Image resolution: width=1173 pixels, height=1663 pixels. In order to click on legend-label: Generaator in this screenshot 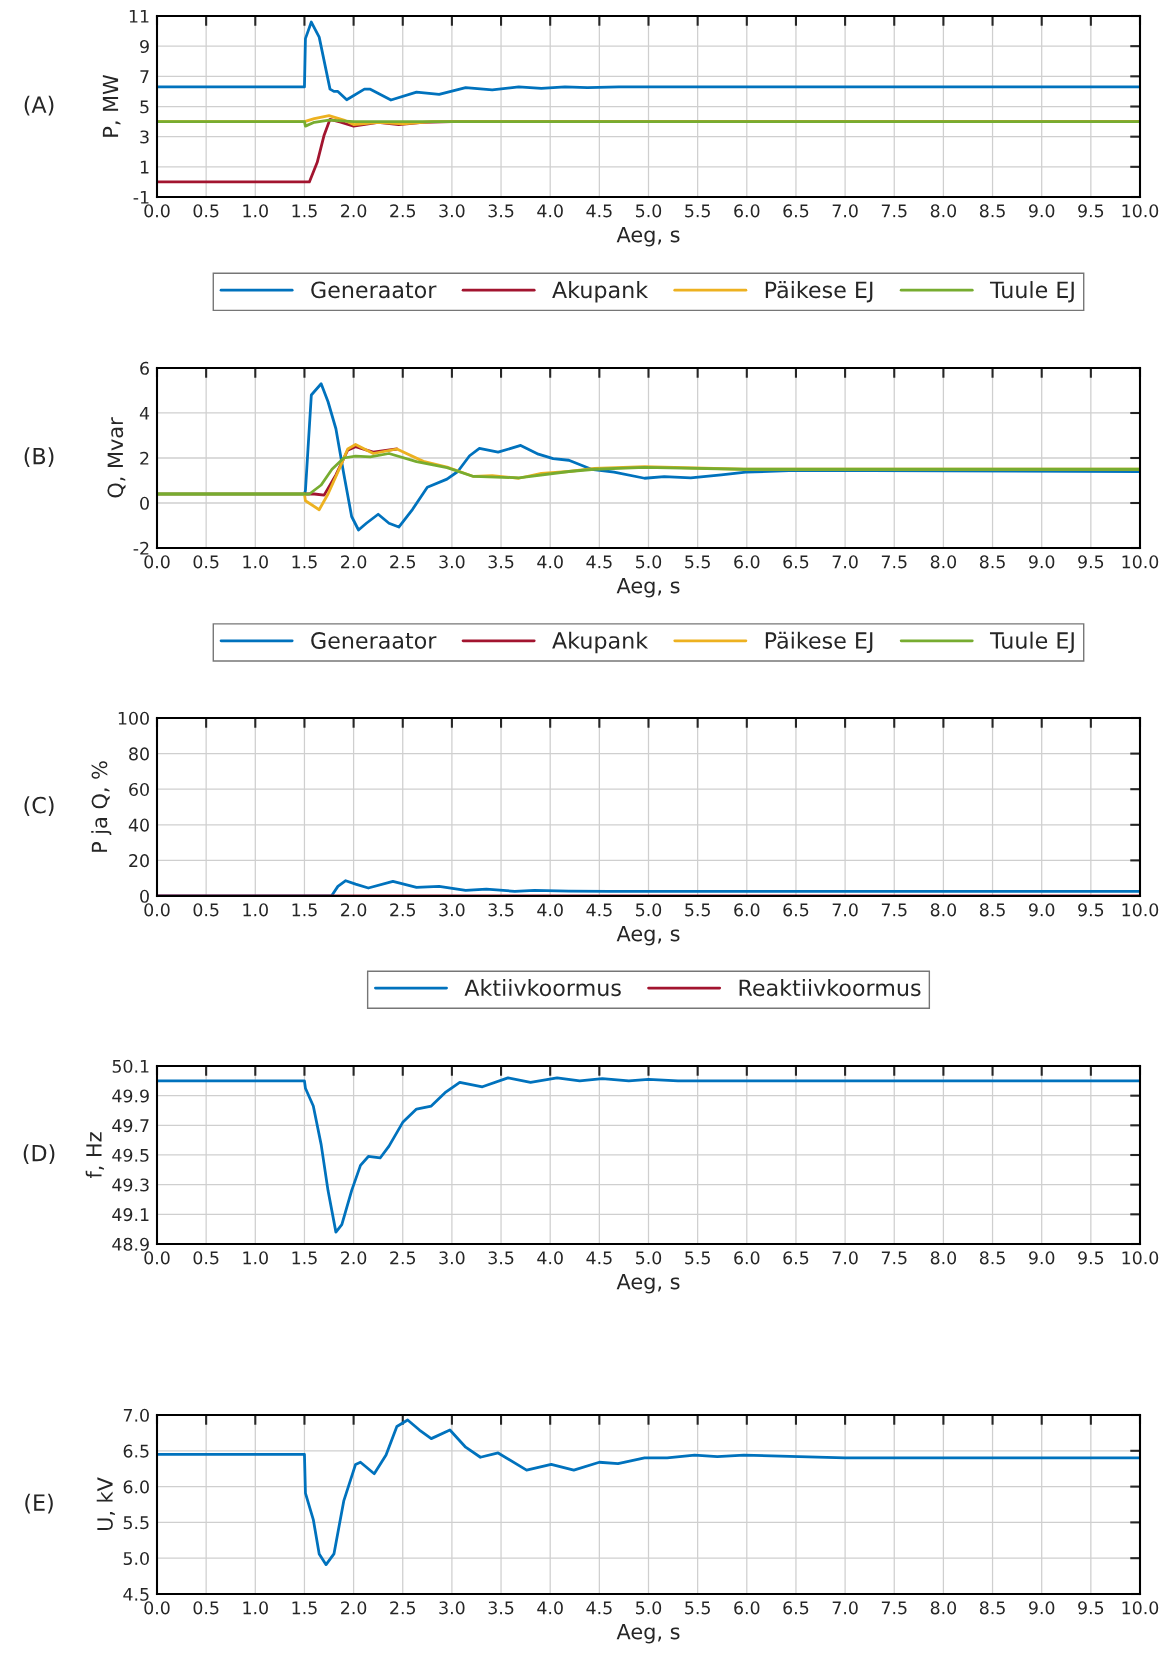, I will do `click(374, 290)`.